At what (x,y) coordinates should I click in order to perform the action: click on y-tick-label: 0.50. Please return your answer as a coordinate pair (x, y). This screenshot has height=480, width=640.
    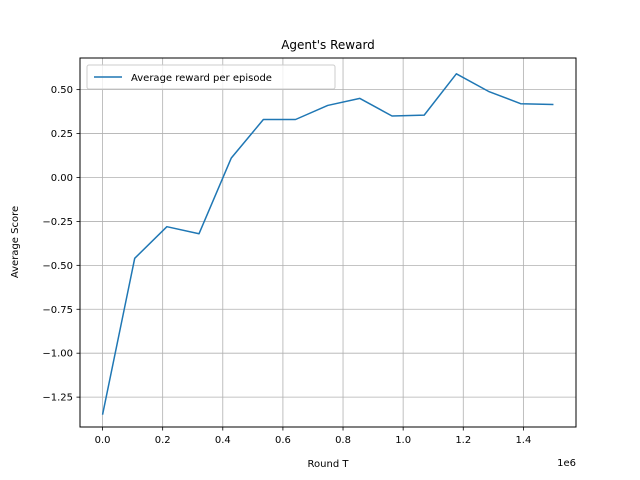
    Looking at the image, I should click on (62, 90).